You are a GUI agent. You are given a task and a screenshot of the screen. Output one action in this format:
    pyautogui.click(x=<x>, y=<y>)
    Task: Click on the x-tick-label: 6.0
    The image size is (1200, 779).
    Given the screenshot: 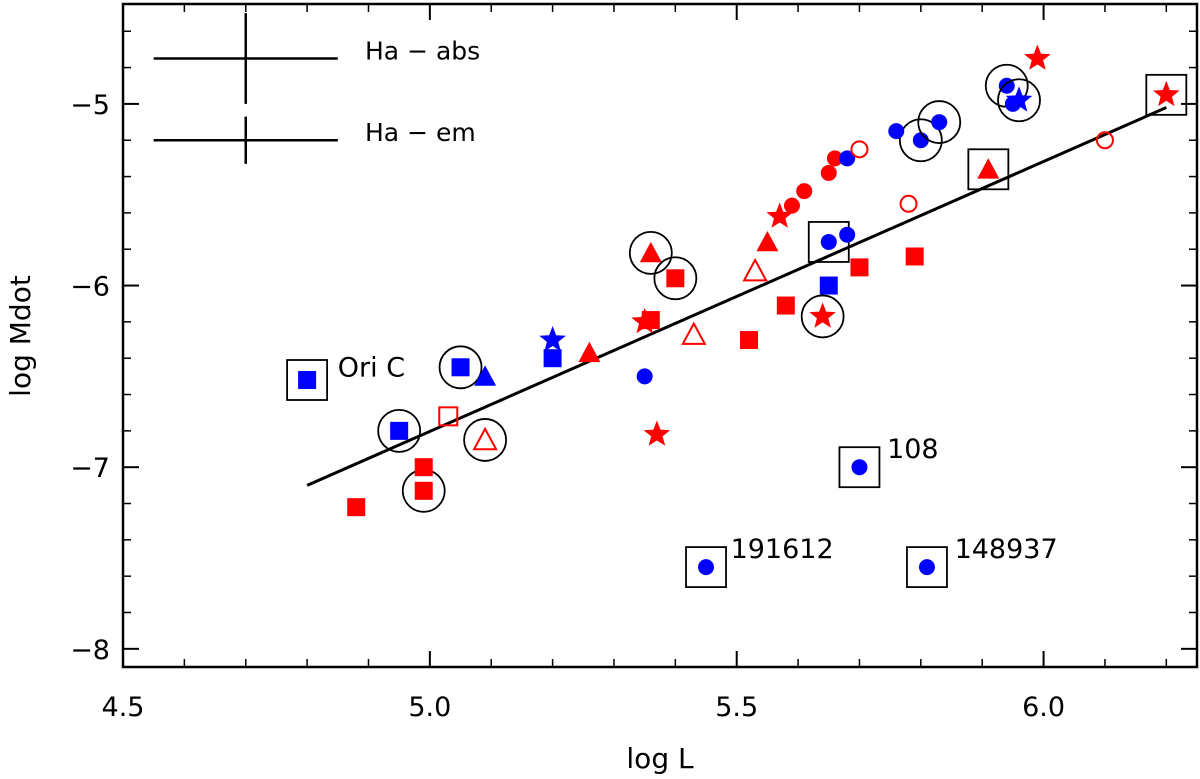 What is the action you would take?
    pyautogui.click(x=1043, y=707)
    